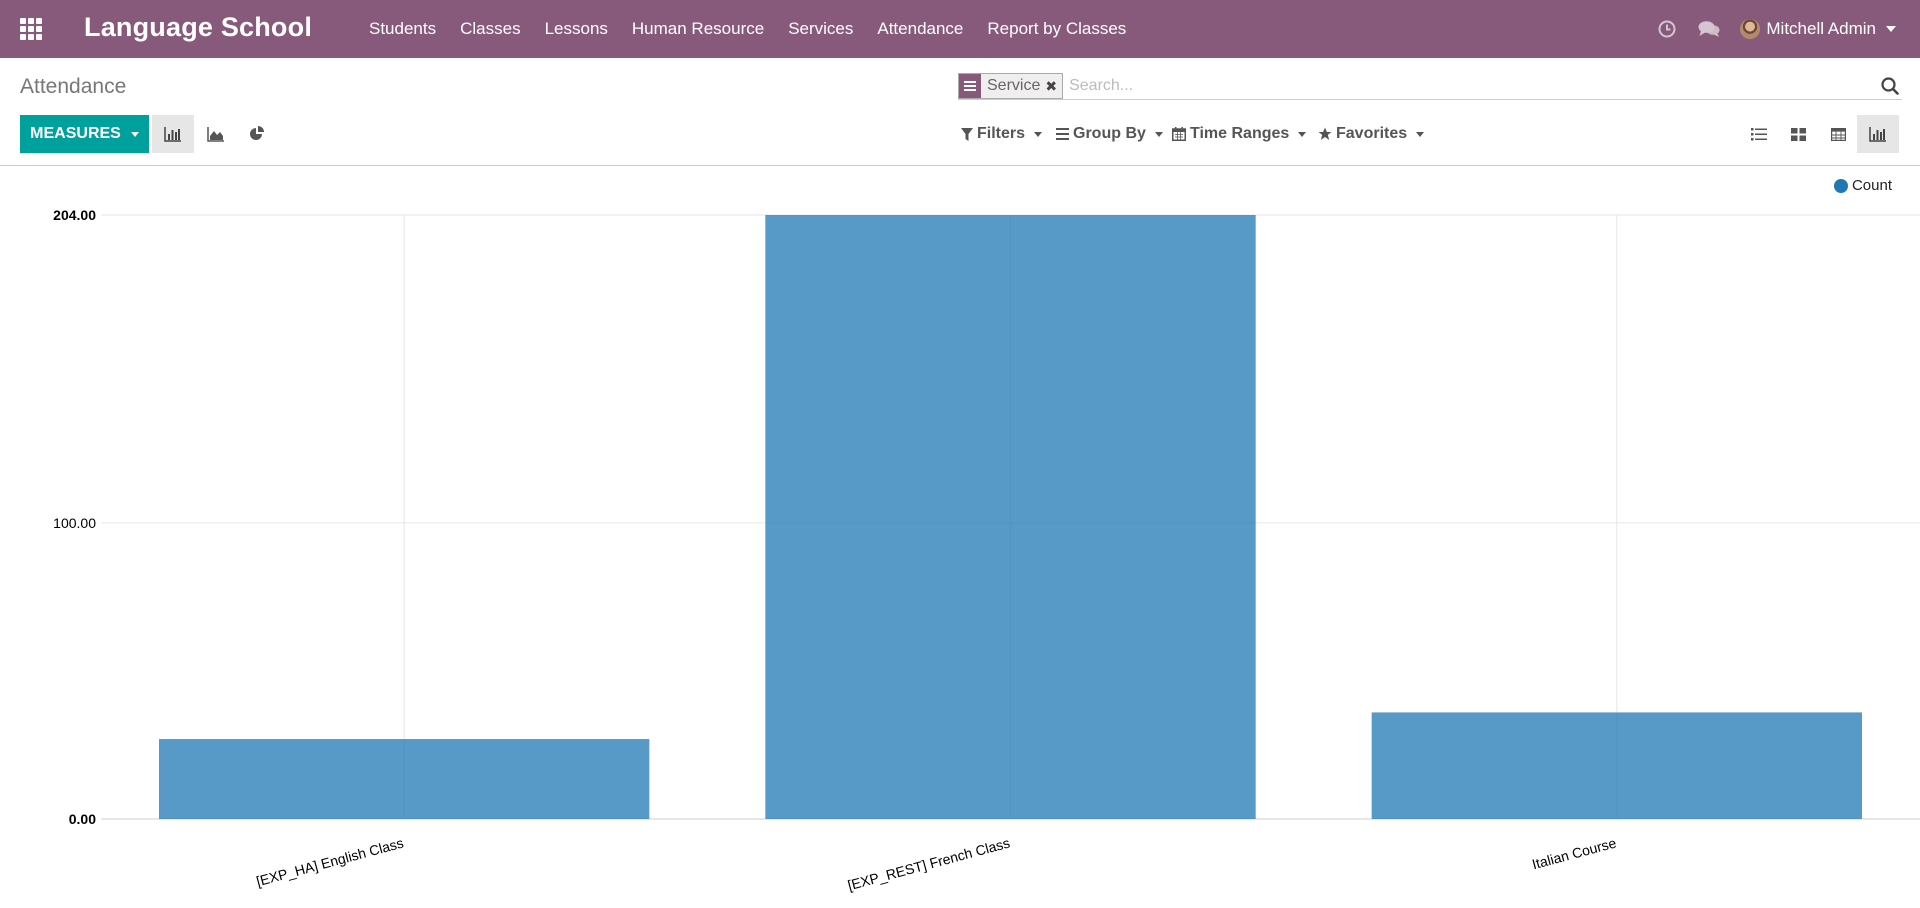  What do you see at coordinates (1871, 185) in the screenshot?
I see `legend-label: Count` at bounding box center [1871, 185].